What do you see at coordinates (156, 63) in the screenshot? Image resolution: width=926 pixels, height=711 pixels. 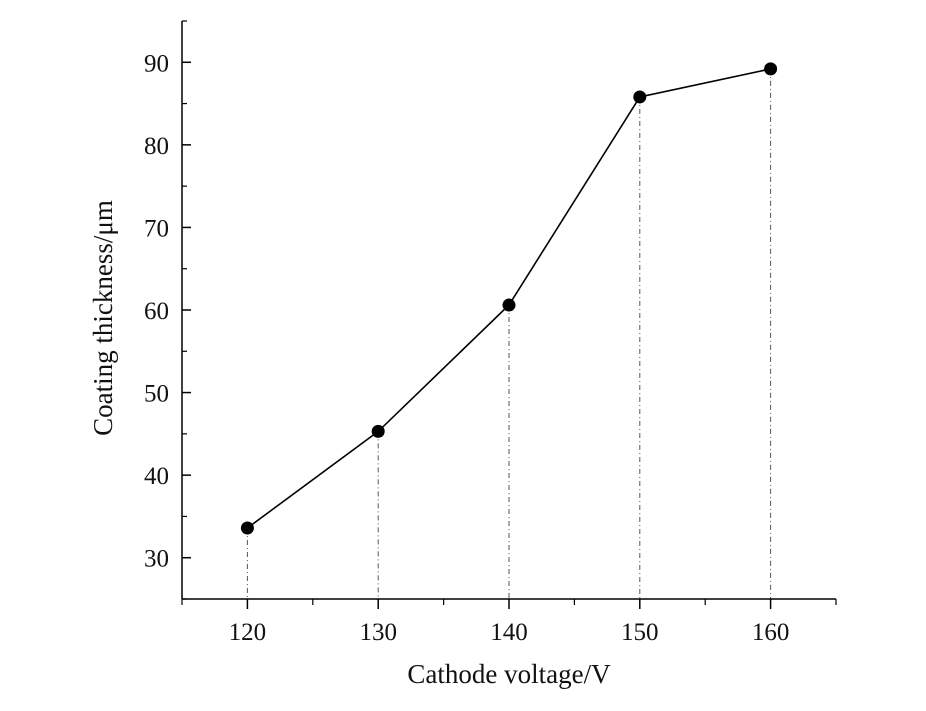 I see `y-tick-label: 90` at bounding box center [156, 63].